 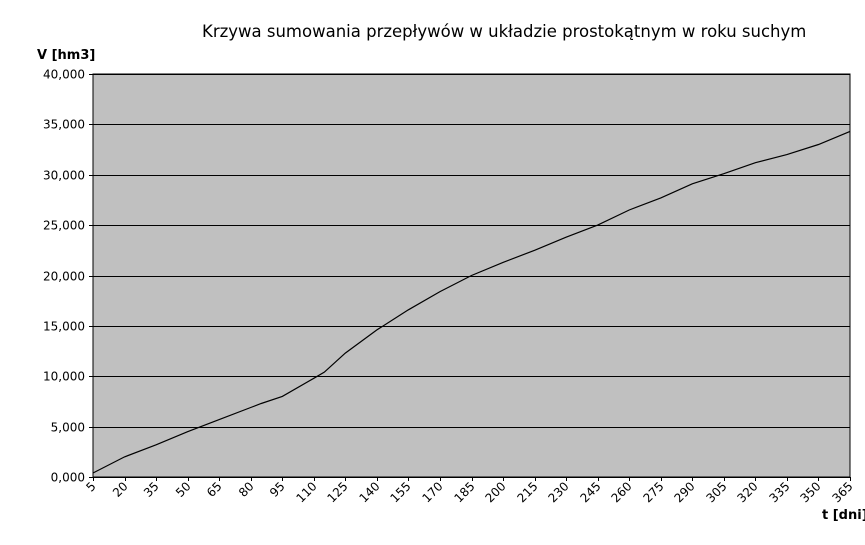 I want to click on x-tick-label: 245, so click(x=591, y=492).